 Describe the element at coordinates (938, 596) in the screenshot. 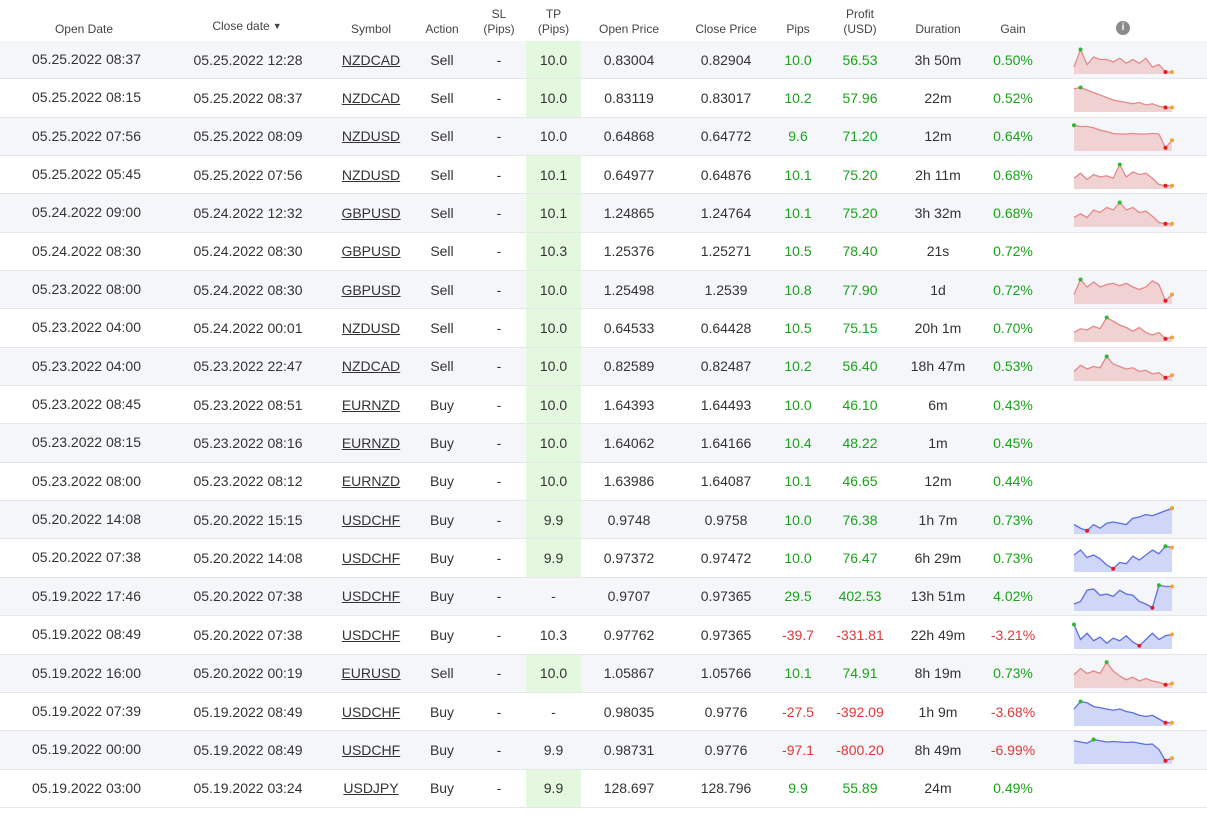

I see `duration-cell: 13h 51m` at that location.